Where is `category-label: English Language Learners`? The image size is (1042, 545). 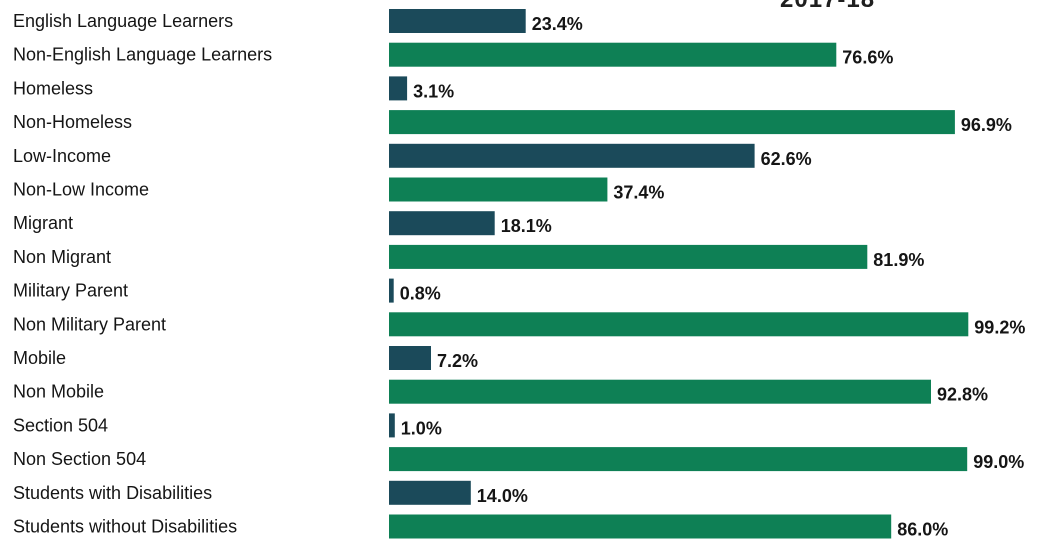 category-label: English Language Learners is located at coordinates (123, 21).